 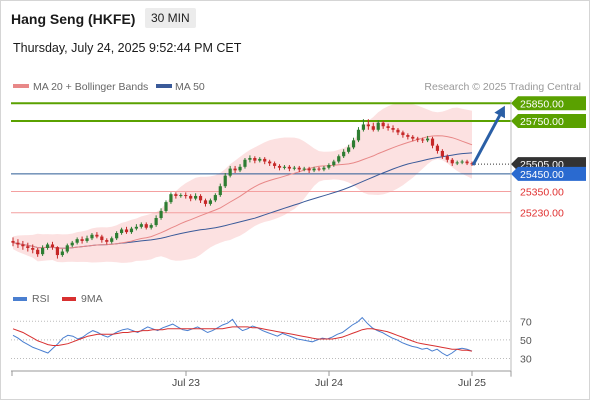 What do you see at coordinates (90, 87) in the screenshot?
I see `ma20-legend-label: MA 20 + Bollinger Bands` at bounding box center [90, 87].